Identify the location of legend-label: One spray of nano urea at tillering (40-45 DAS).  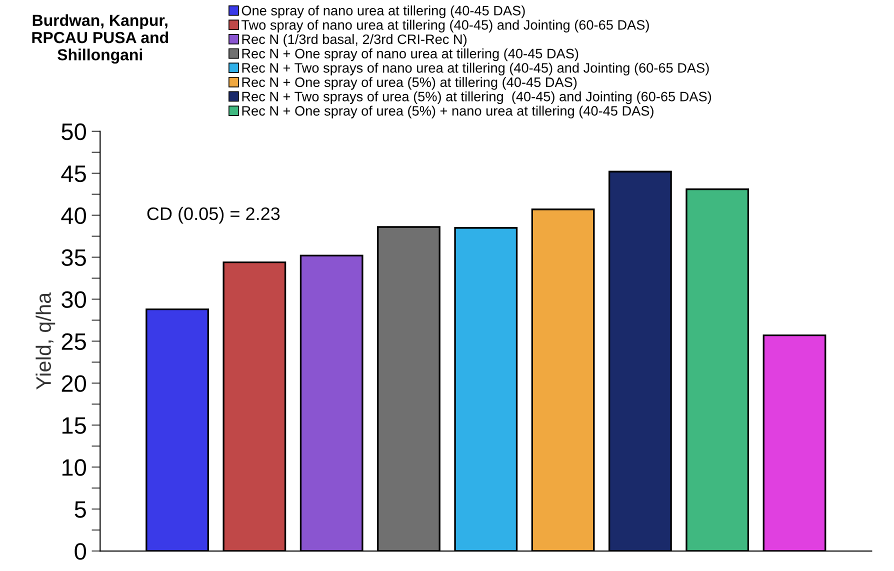
(383, 11).